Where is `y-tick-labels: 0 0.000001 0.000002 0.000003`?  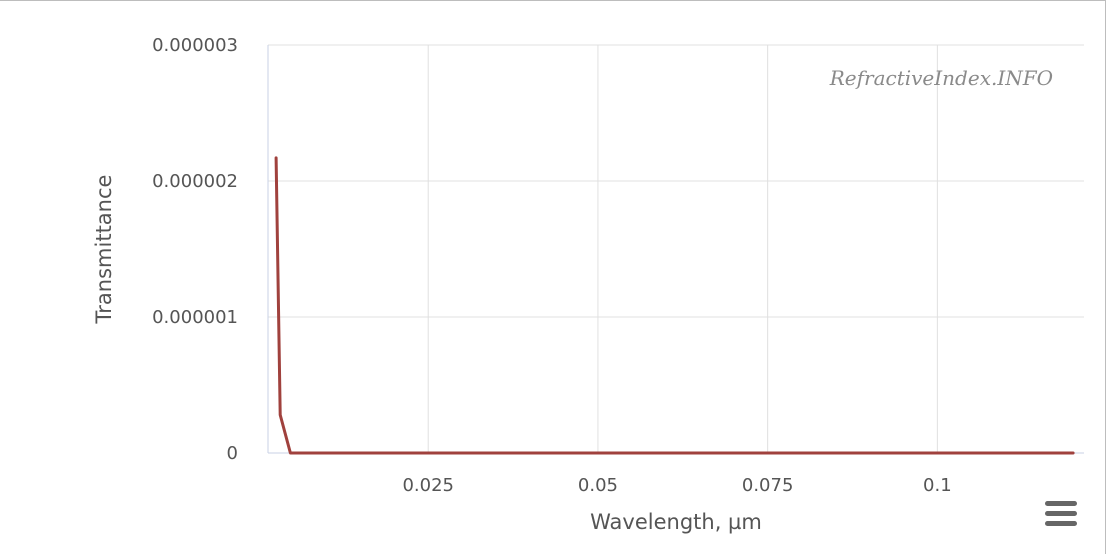 y-tick-labels: 0 0.000001 0.000002 0.000003 is located at coordinates (195, 249).